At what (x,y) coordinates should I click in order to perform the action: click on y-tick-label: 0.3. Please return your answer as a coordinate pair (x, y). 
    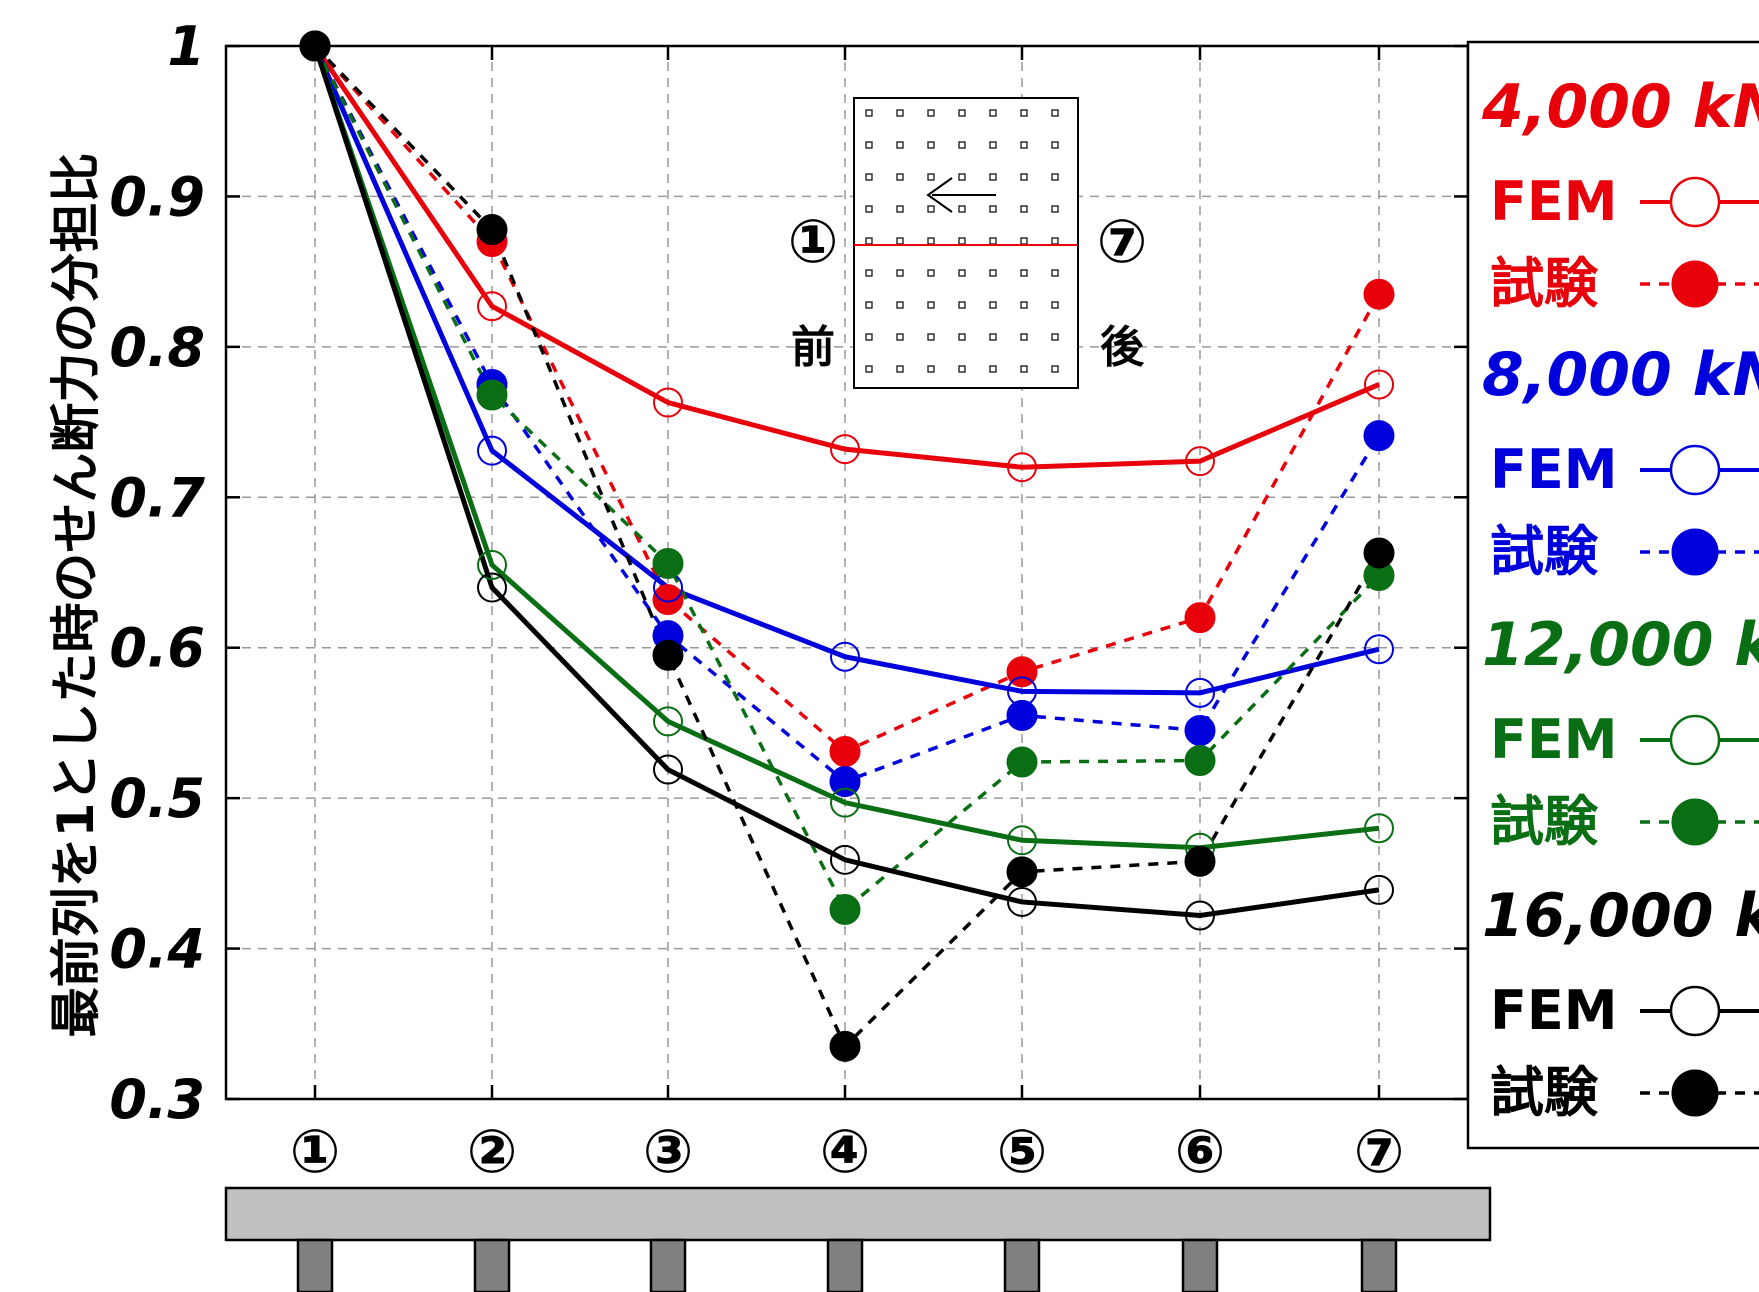
    Looking at the image, I should click on (157, 1099).